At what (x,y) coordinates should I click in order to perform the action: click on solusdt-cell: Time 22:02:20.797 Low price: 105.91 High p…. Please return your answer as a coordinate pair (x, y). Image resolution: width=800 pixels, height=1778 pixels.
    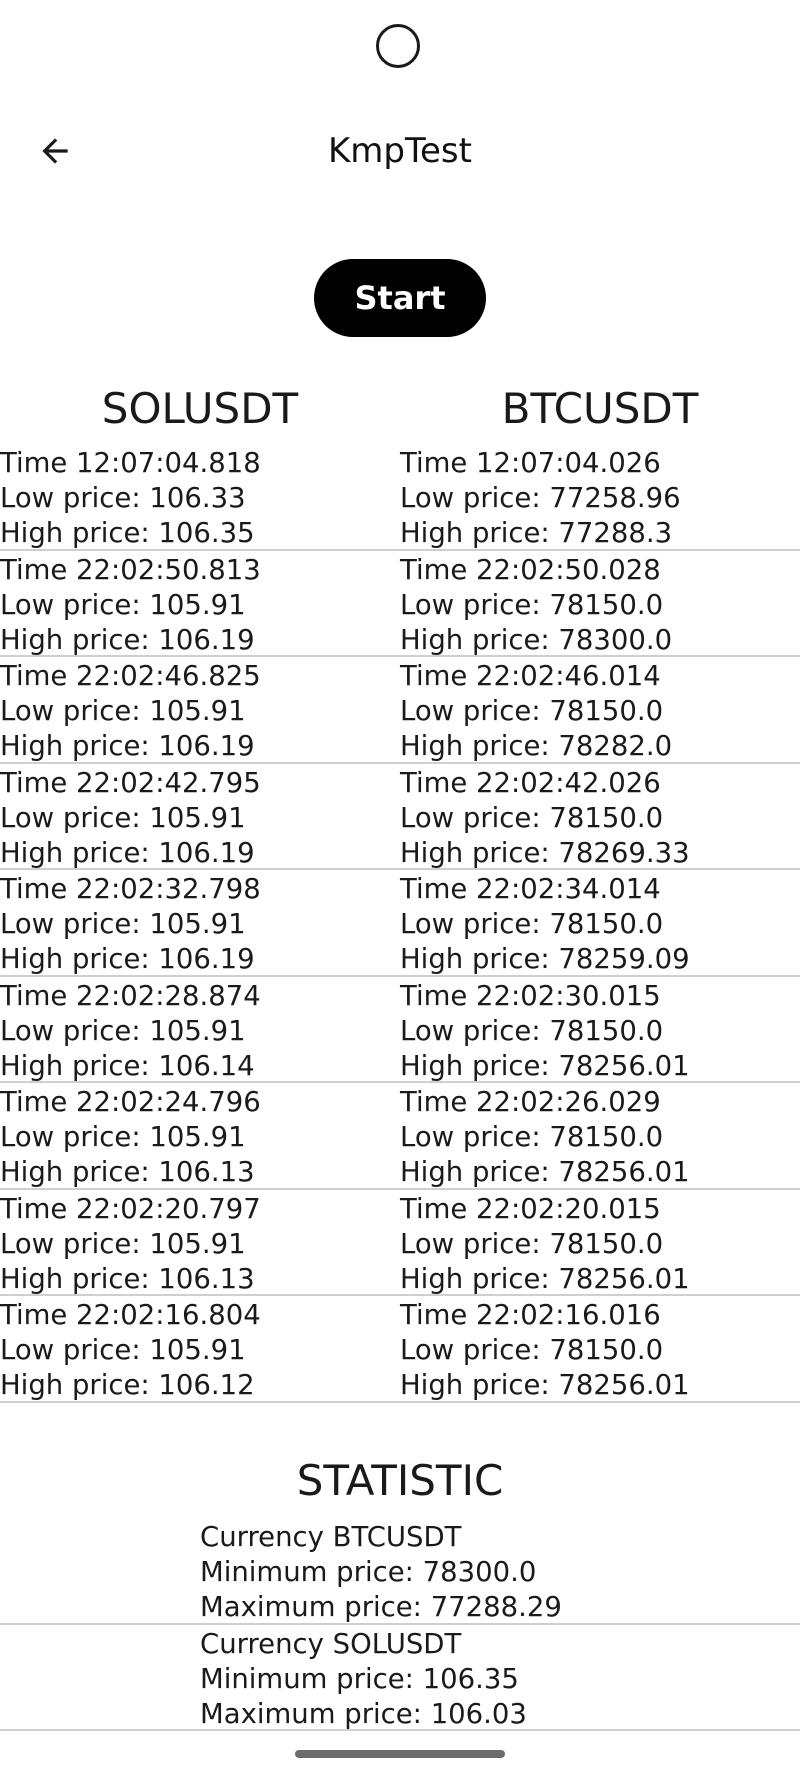
    Looking at the image, I should click on (200, 1244).